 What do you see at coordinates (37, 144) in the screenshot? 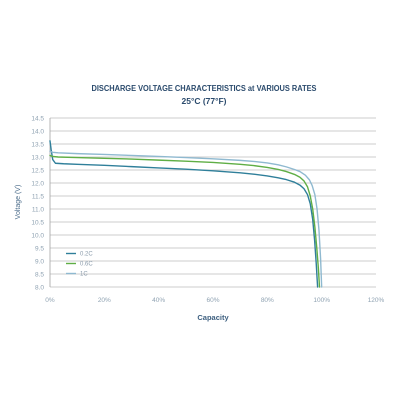
I see `y-tick-label: 13.5` at bounding box center [37, 144].